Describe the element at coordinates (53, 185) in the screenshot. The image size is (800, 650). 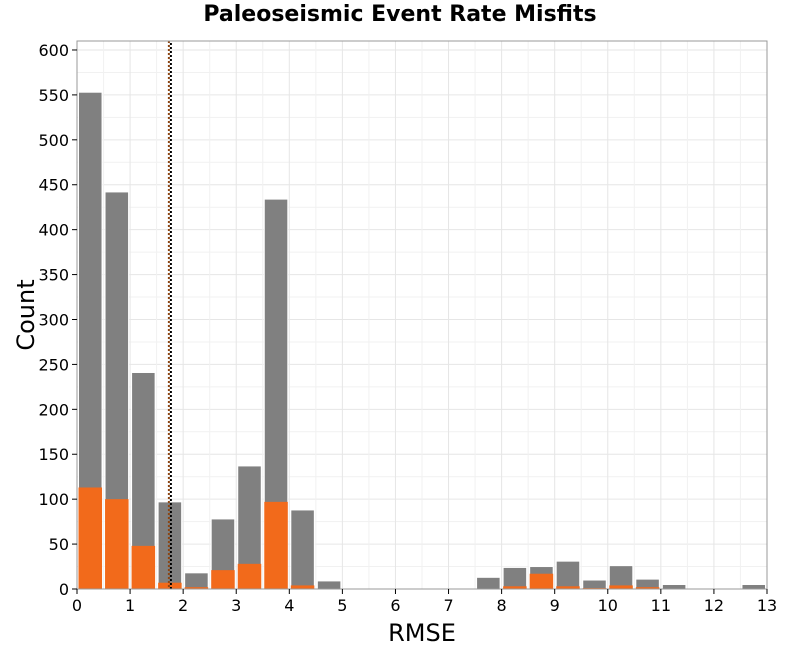
I see `y-tick-label: 450` at that location.